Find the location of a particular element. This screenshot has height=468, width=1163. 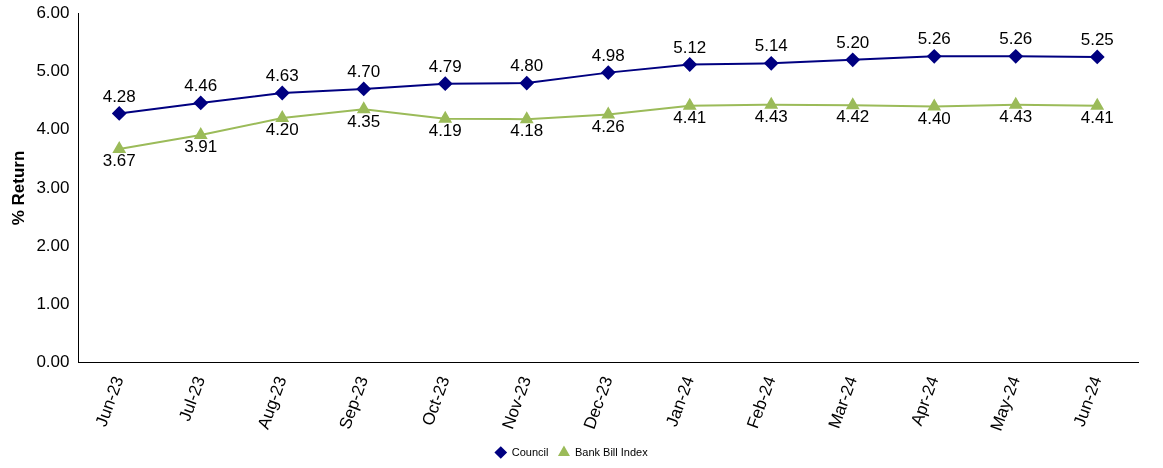

x-tick-label: Jul-23 is located at coordinates (192, 398).